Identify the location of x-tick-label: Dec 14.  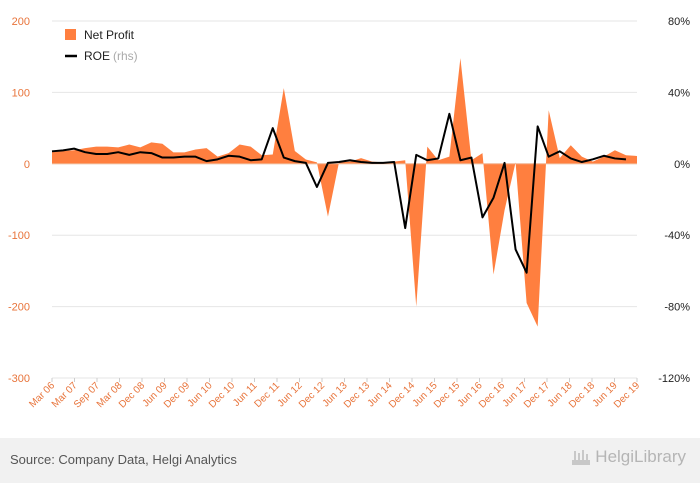
(402, 395).